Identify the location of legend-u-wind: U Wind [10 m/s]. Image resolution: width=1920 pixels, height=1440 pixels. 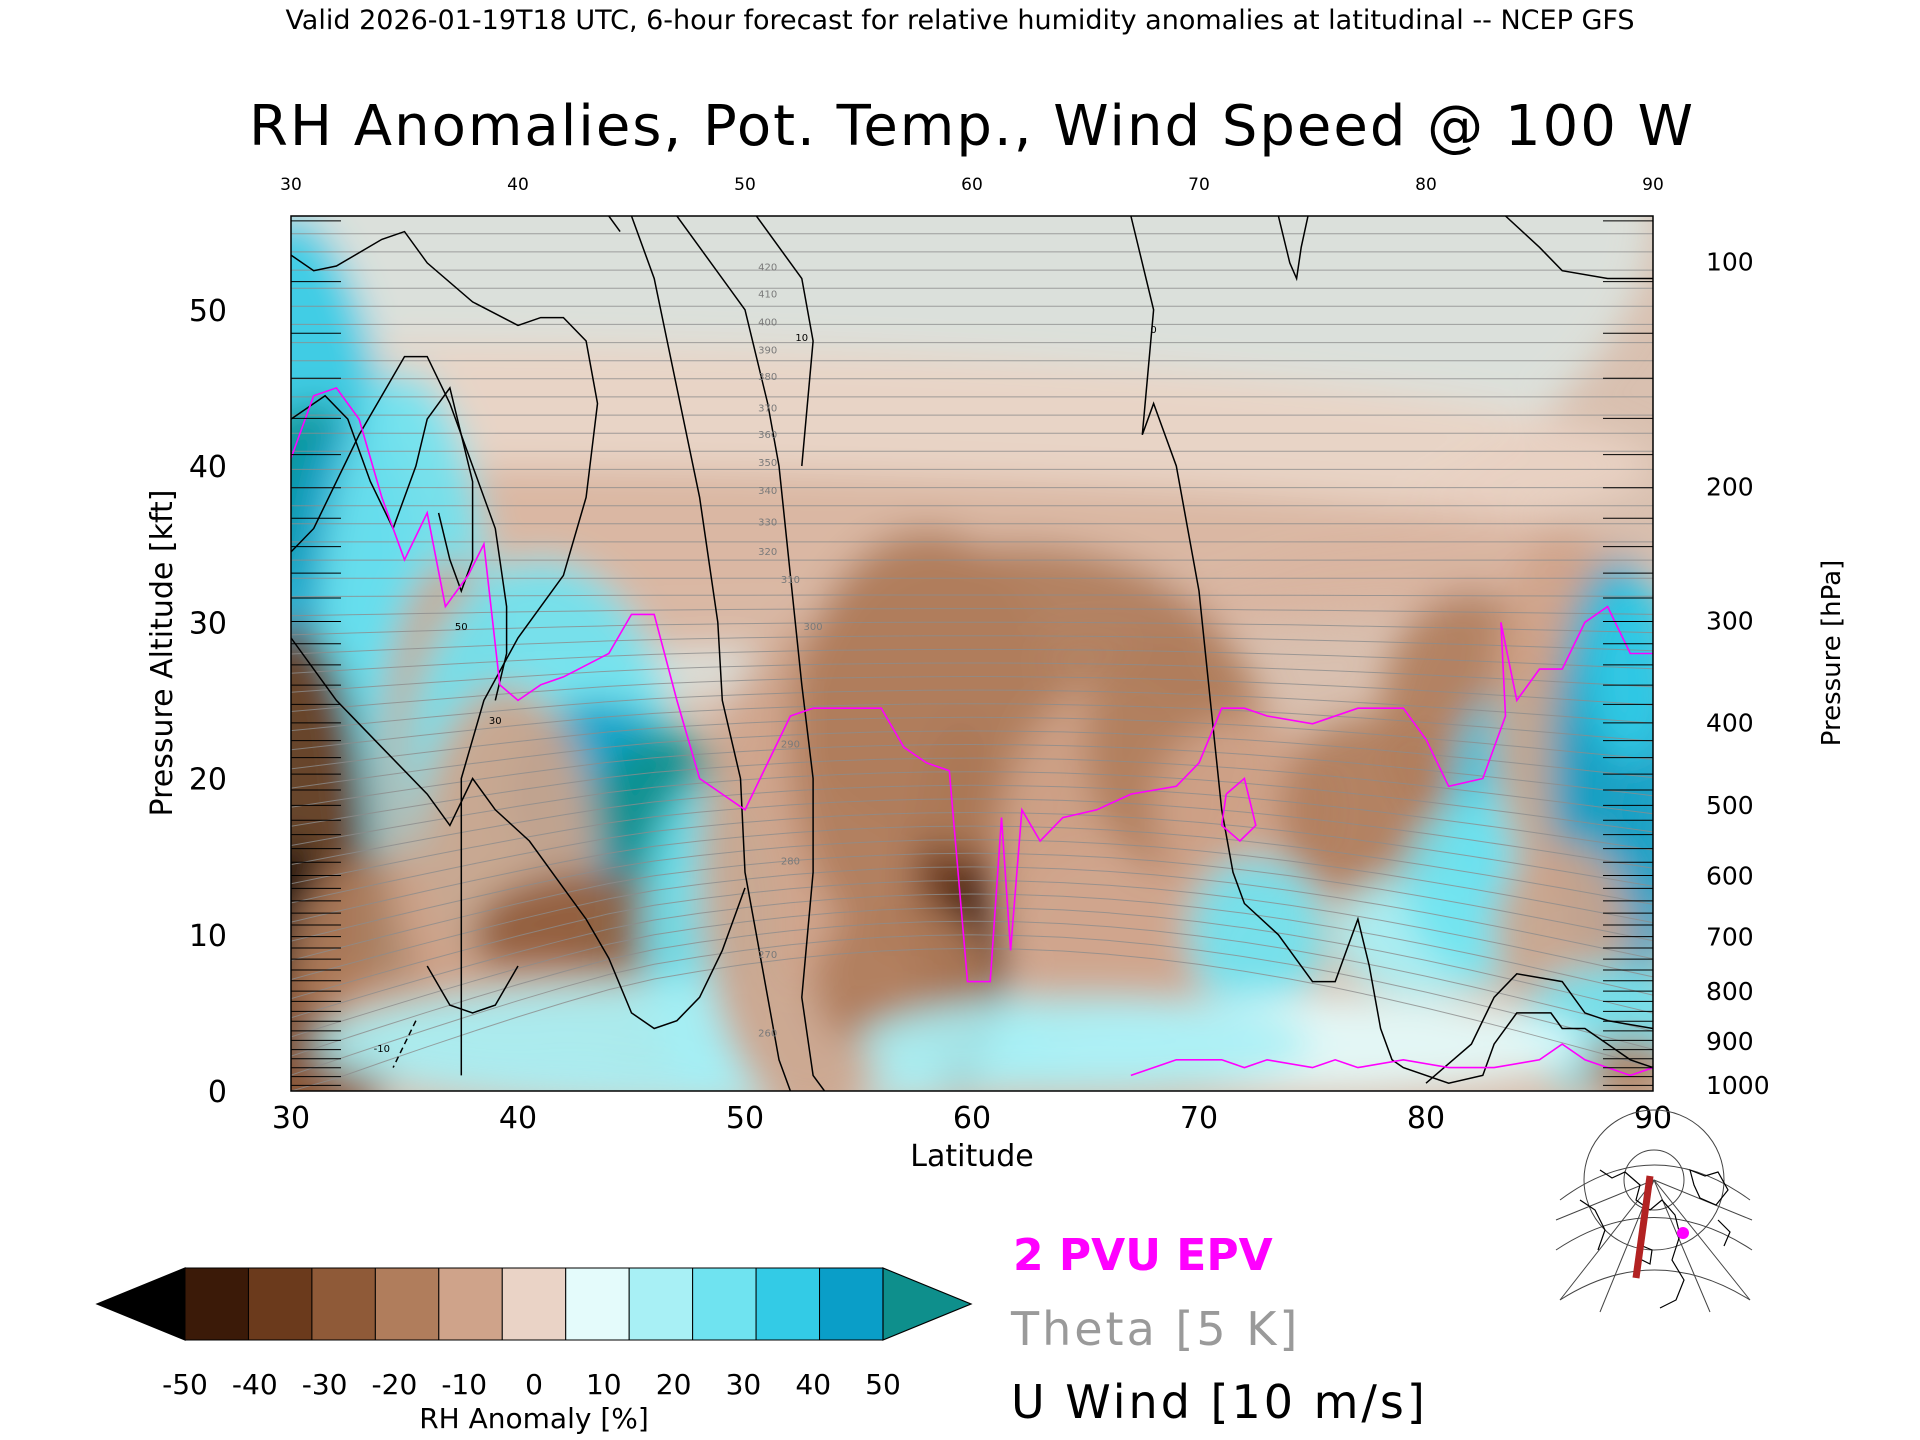
(1219, 1402).